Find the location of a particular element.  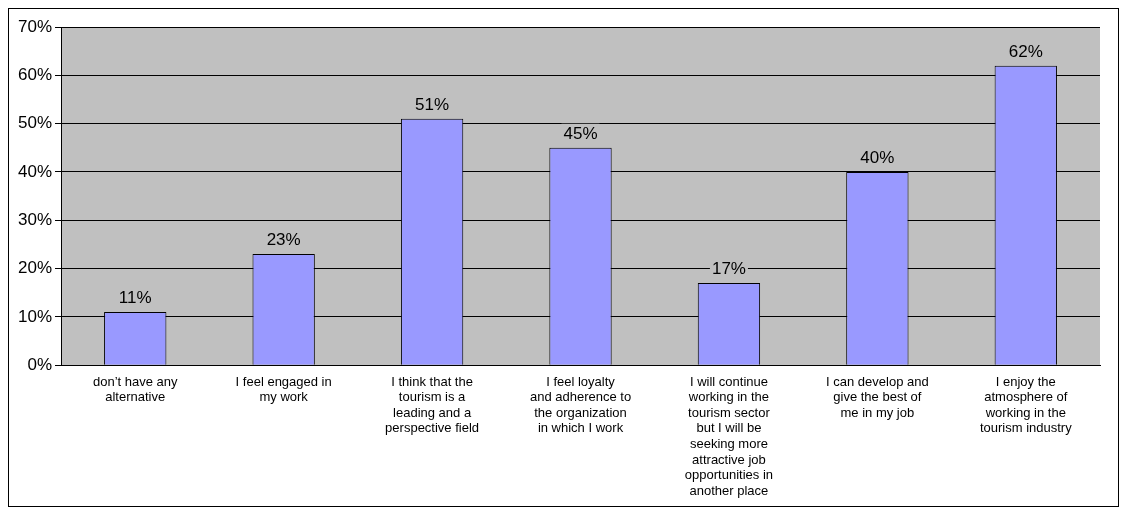

y-tick-label: 40% is located at coordinates (35, 171).